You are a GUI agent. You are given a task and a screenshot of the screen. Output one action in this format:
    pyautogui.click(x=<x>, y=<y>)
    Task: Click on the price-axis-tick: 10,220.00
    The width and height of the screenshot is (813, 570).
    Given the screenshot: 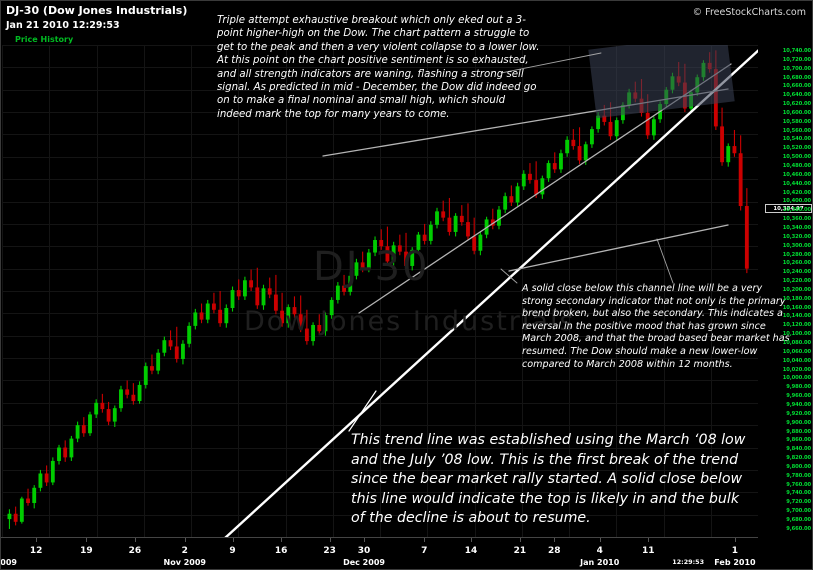 What is the action you would take?
    pyautogui.click(x=796, y=281)
    